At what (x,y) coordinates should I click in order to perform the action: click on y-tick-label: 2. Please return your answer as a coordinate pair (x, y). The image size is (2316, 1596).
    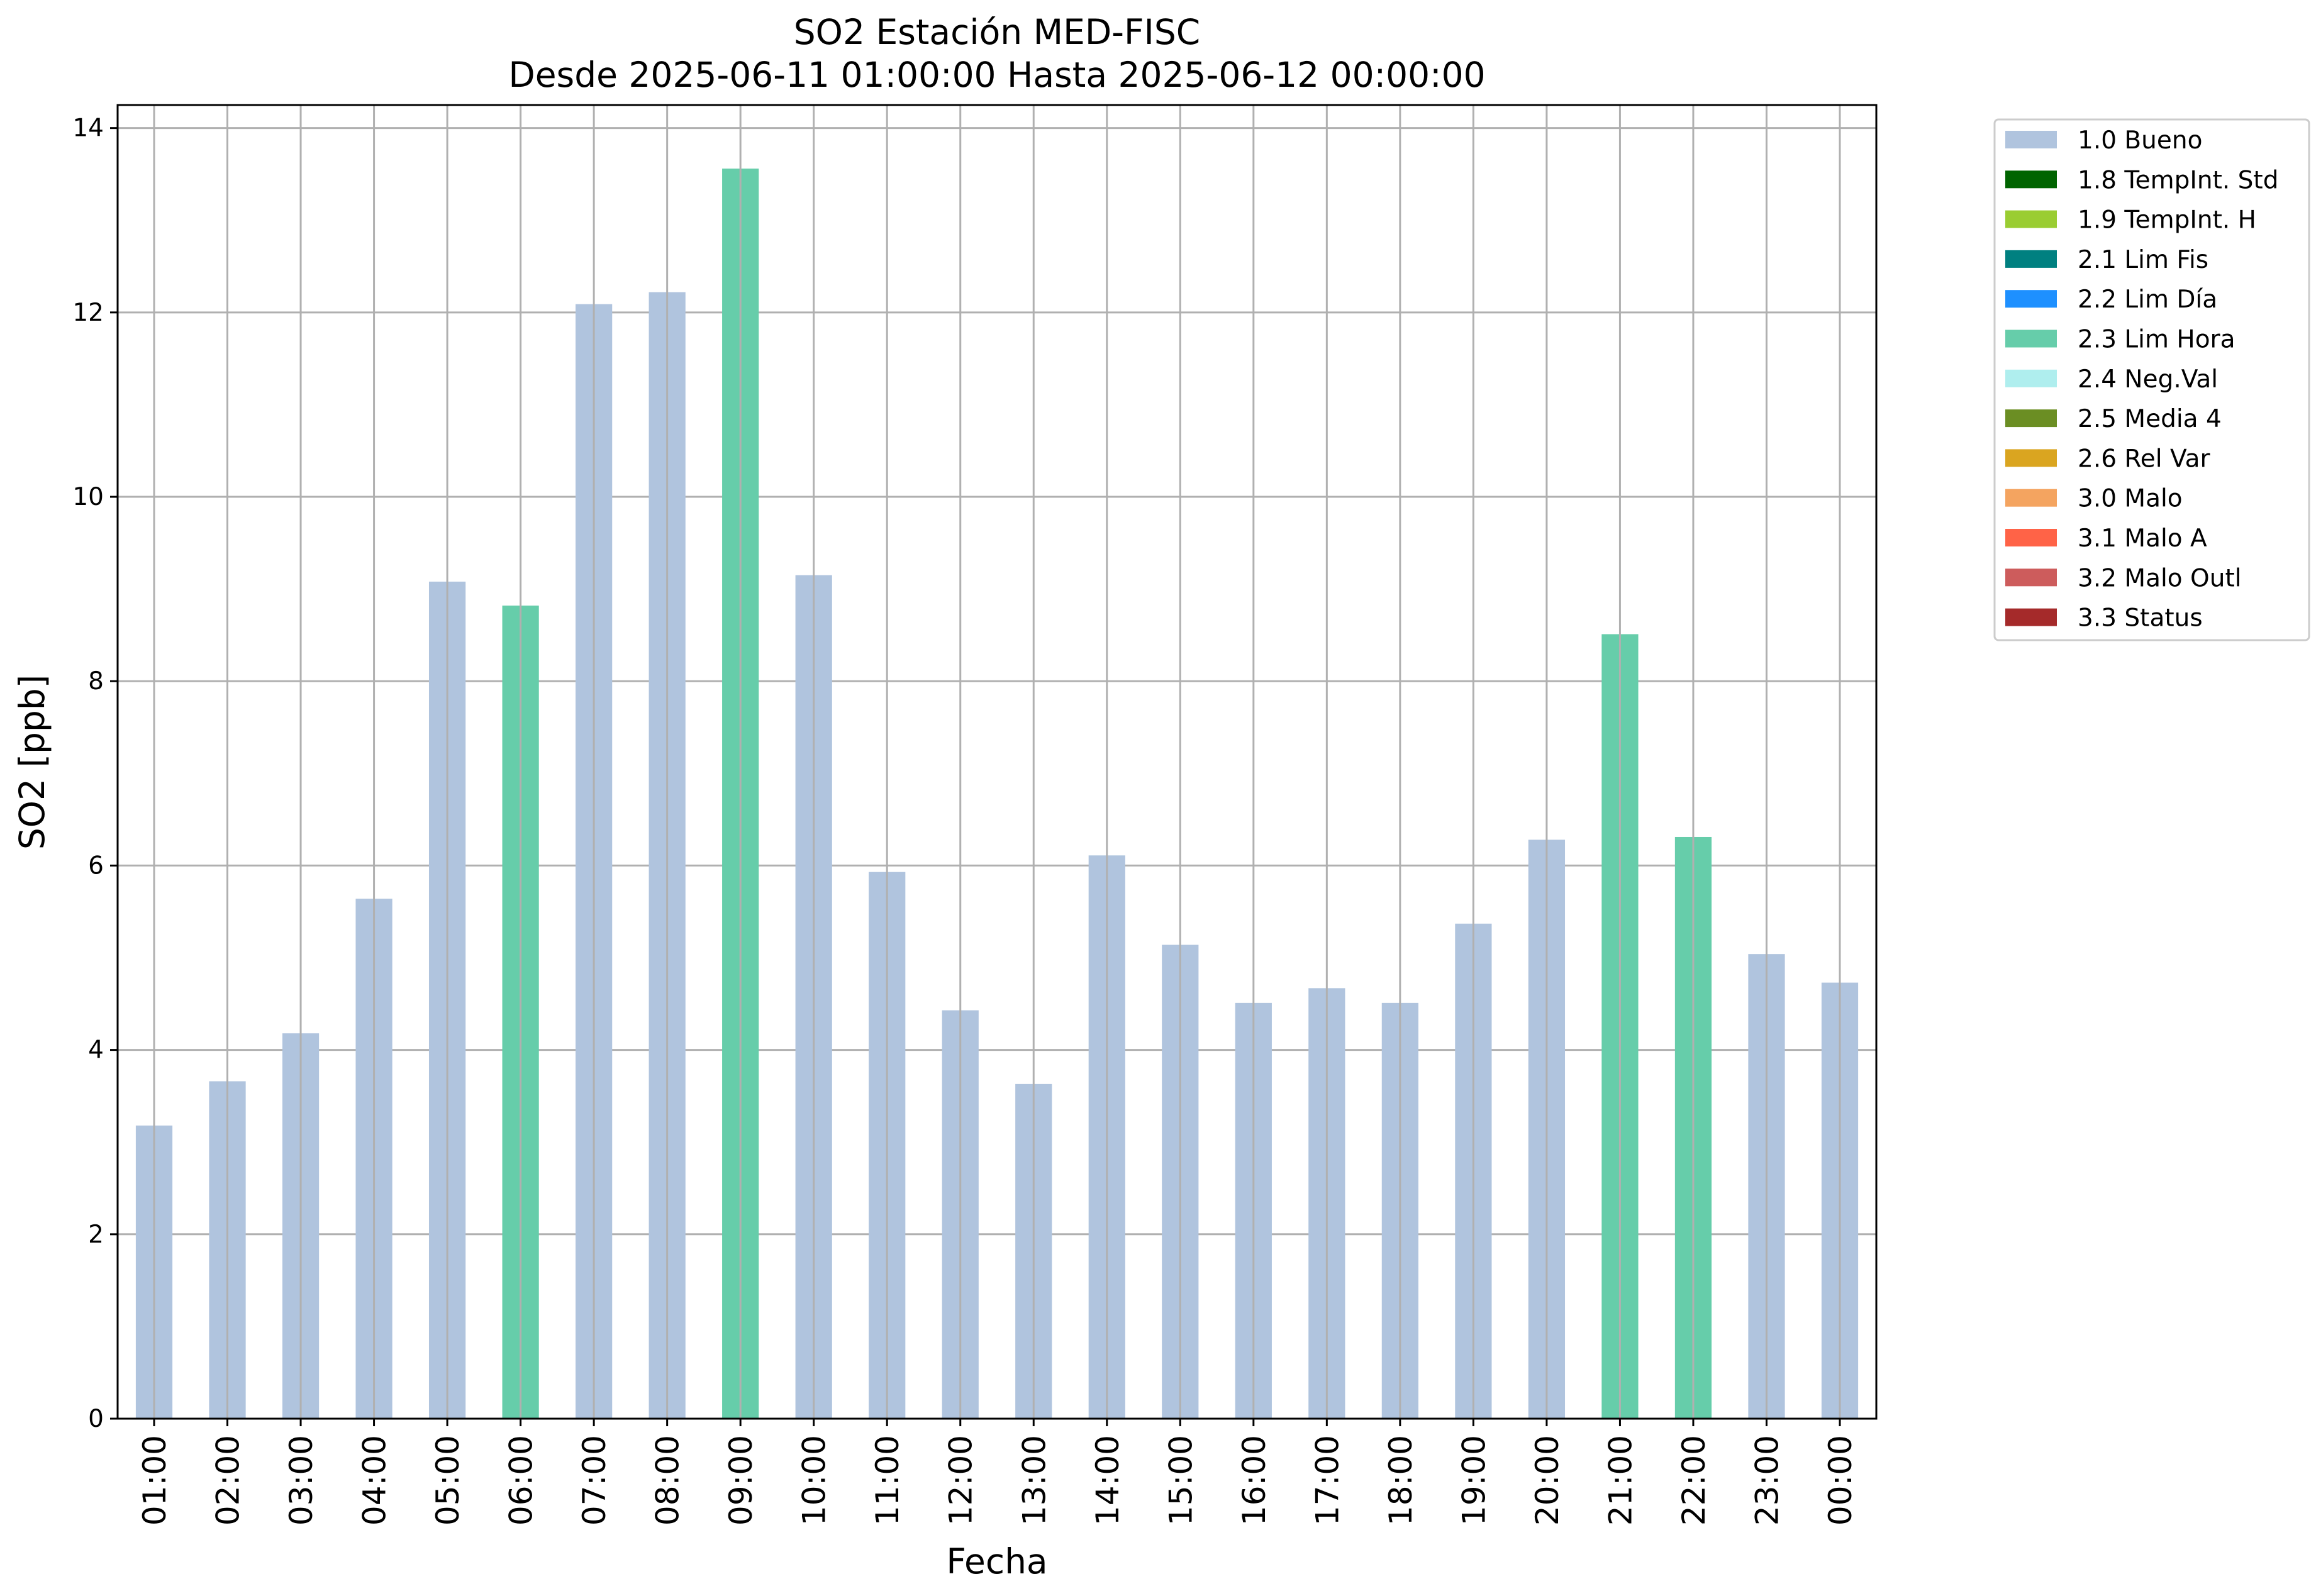
    Looking at the image, I should click on (96, 1235).